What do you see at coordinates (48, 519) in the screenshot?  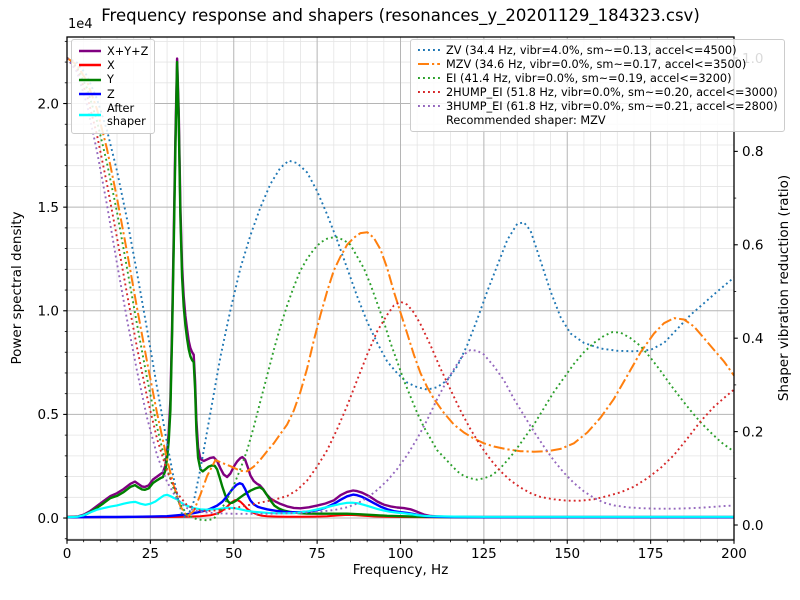 I see `y-left-tick-label: 0.0` at bounding box center [48, 519].